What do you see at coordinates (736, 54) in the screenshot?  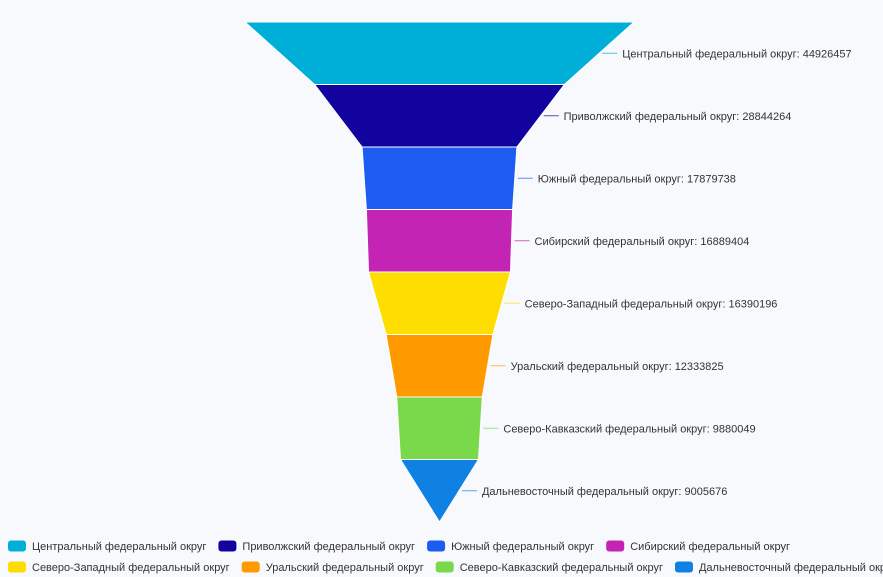 I see `data-label: Центральный федеральный округ: 44926457` at bounding box center [736, 54].